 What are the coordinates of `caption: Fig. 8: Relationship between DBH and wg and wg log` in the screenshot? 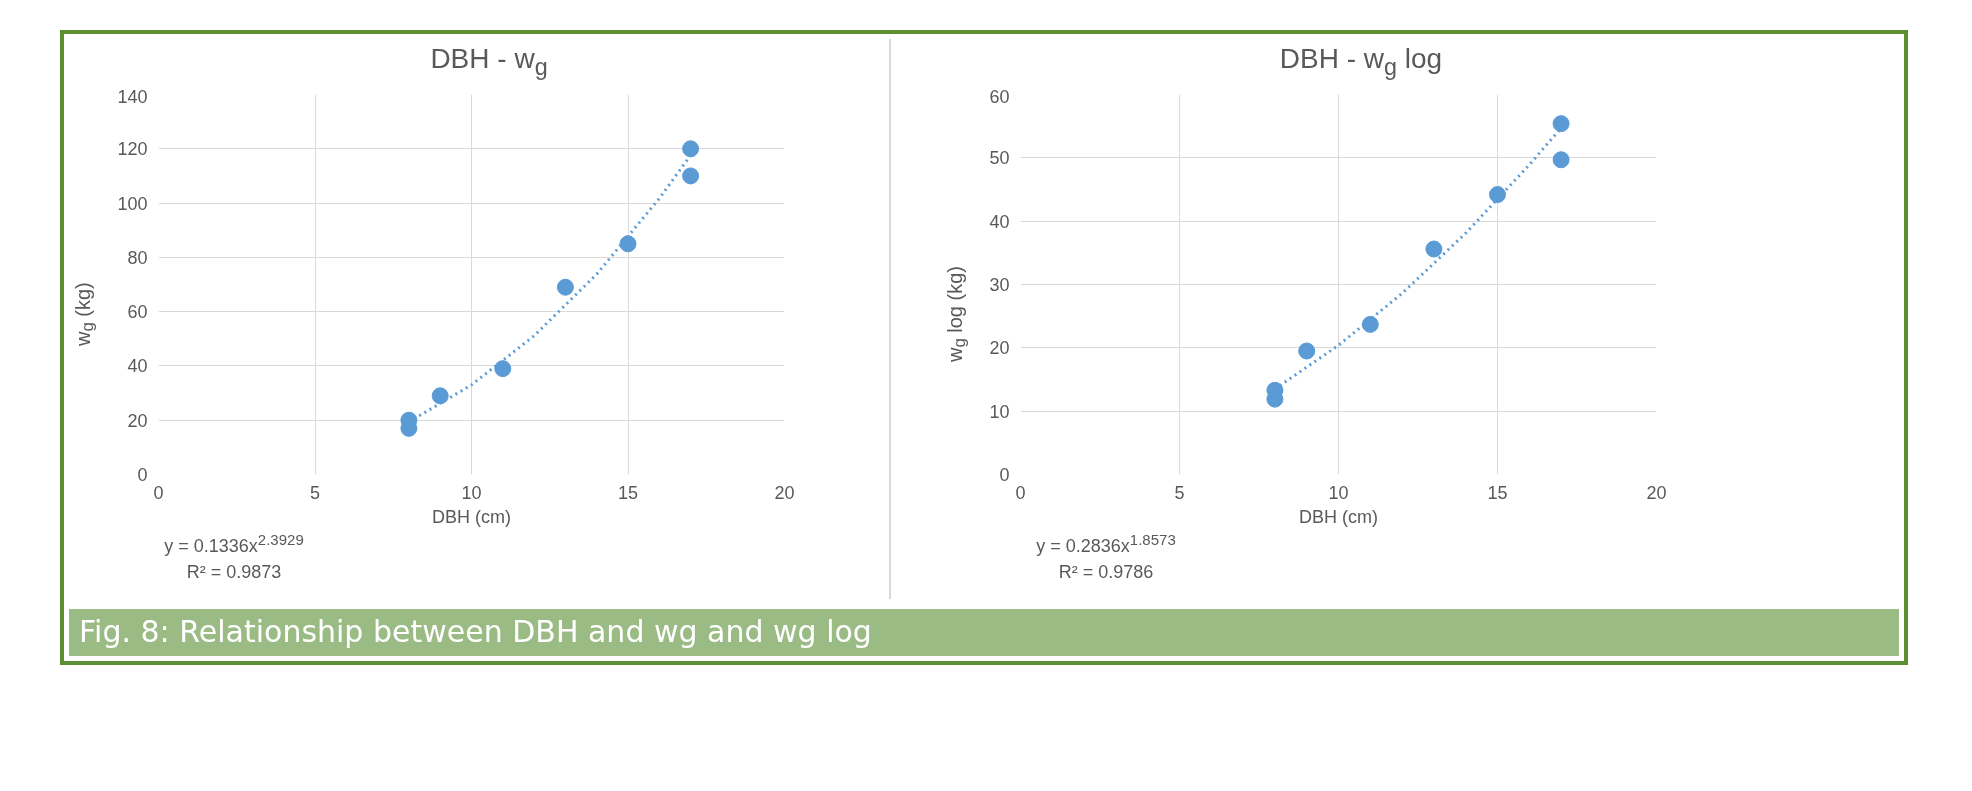 It's located at (475, 632).